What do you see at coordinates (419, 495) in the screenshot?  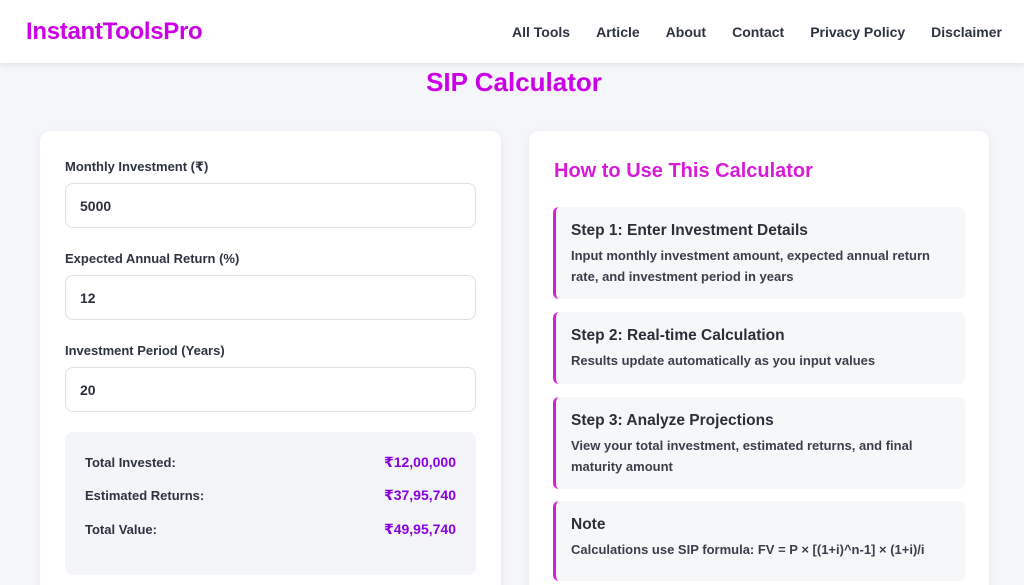 I see `result-value: ₹37,95,740` at bounding box center [419, 495].